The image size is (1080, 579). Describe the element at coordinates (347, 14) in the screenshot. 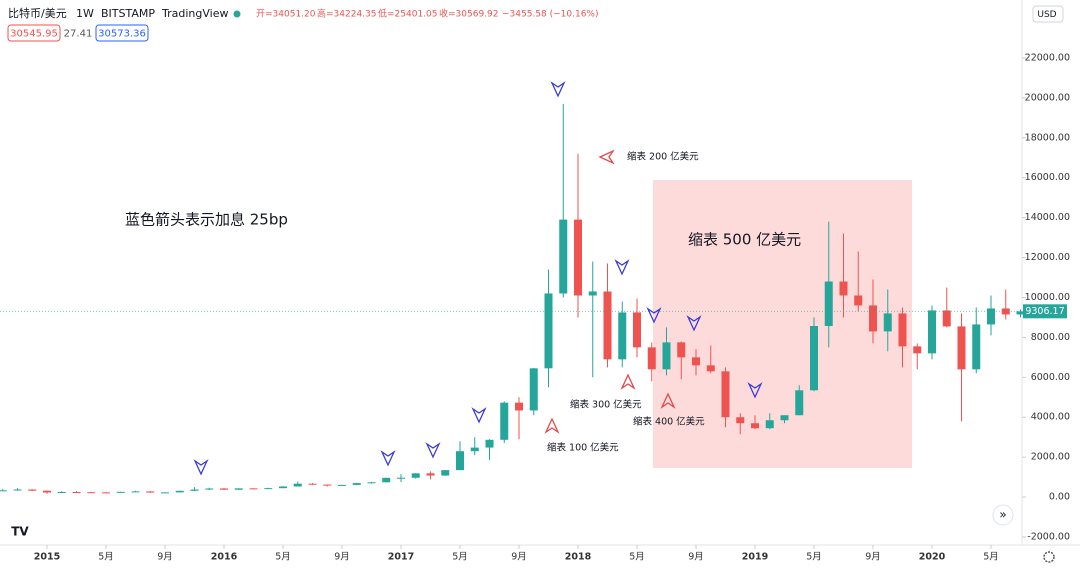

I see `ohlc-high: 高=34224.35` at that location.